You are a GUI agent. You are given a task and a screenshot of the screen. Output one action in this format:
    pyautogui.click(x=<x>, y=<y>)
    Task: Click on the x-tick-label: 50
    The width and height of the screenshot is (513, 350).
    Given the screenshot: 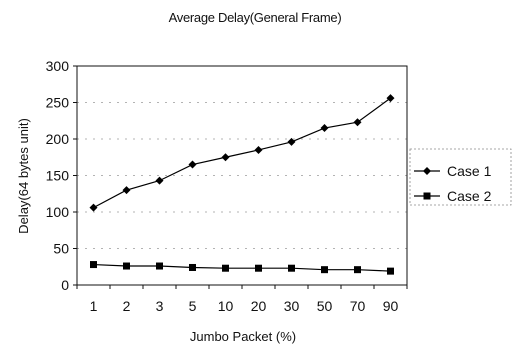 What is the action you would take?
    pyautogui.click(x=325, y=306)
    